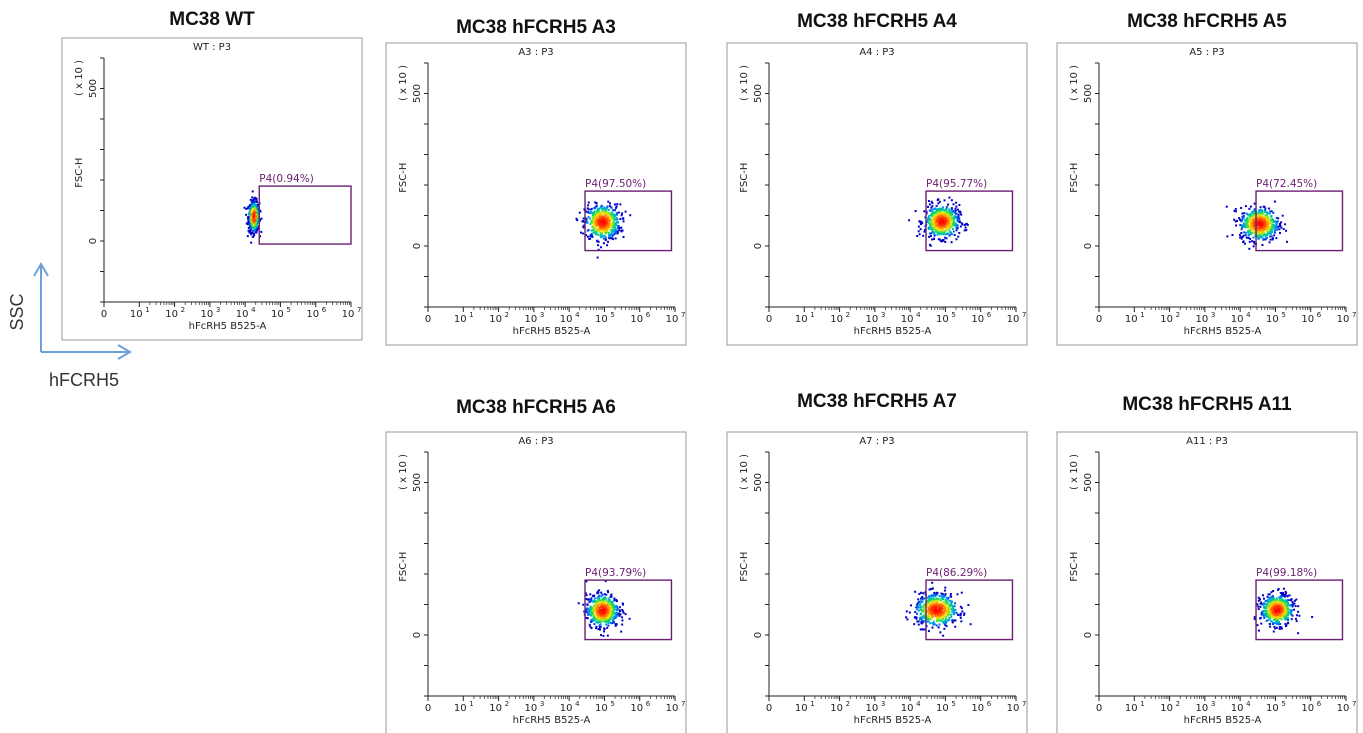 The width and height of the screenshot is (1363, 733). What do you see at coordinates (536, 27) in the screenshot?
I see `panel-title: MC38 hFCRH5 A3` at bounding box center [536, 27].